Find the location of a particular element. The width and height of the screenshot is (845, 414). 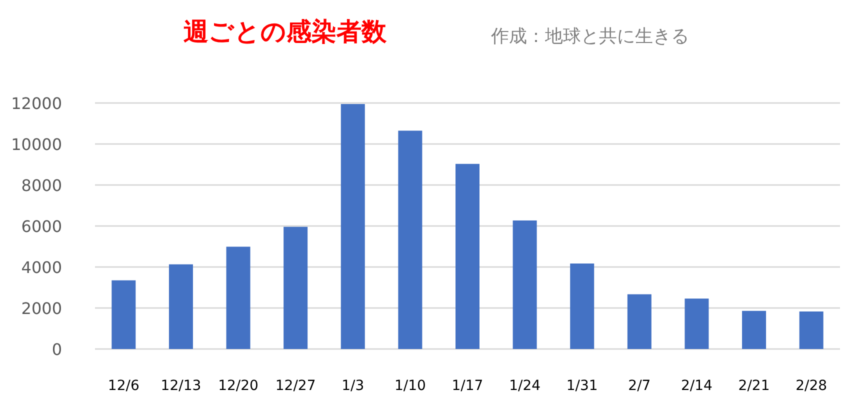

subtitle: 作成：地球と共に生きる is located at coordinates (590, 36).